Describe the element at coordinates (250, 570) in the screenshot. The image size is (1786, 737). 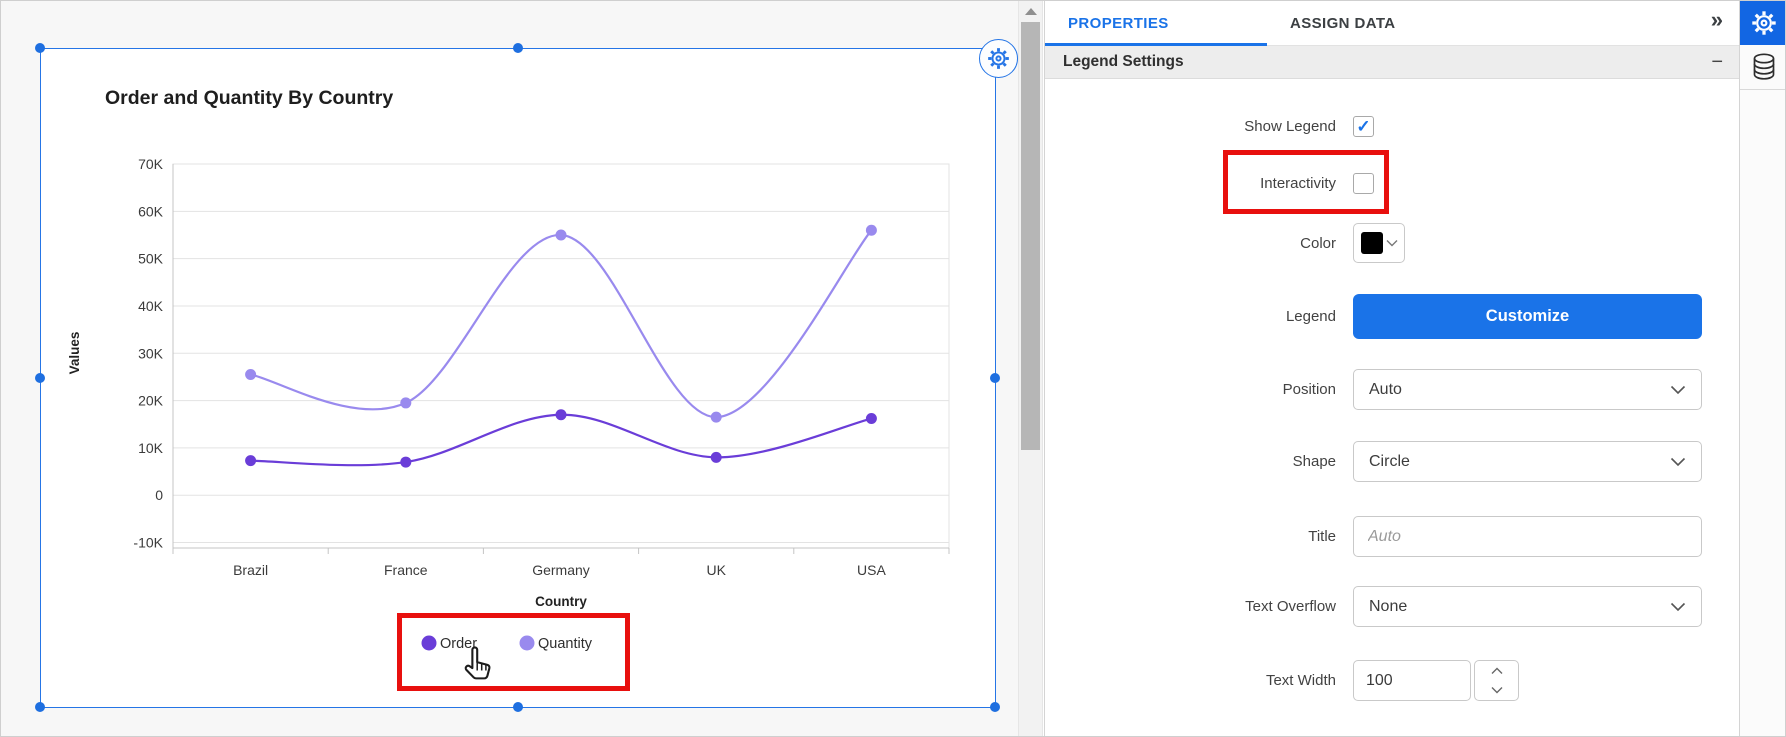
I see `x-category-label: Brazil` at that location.